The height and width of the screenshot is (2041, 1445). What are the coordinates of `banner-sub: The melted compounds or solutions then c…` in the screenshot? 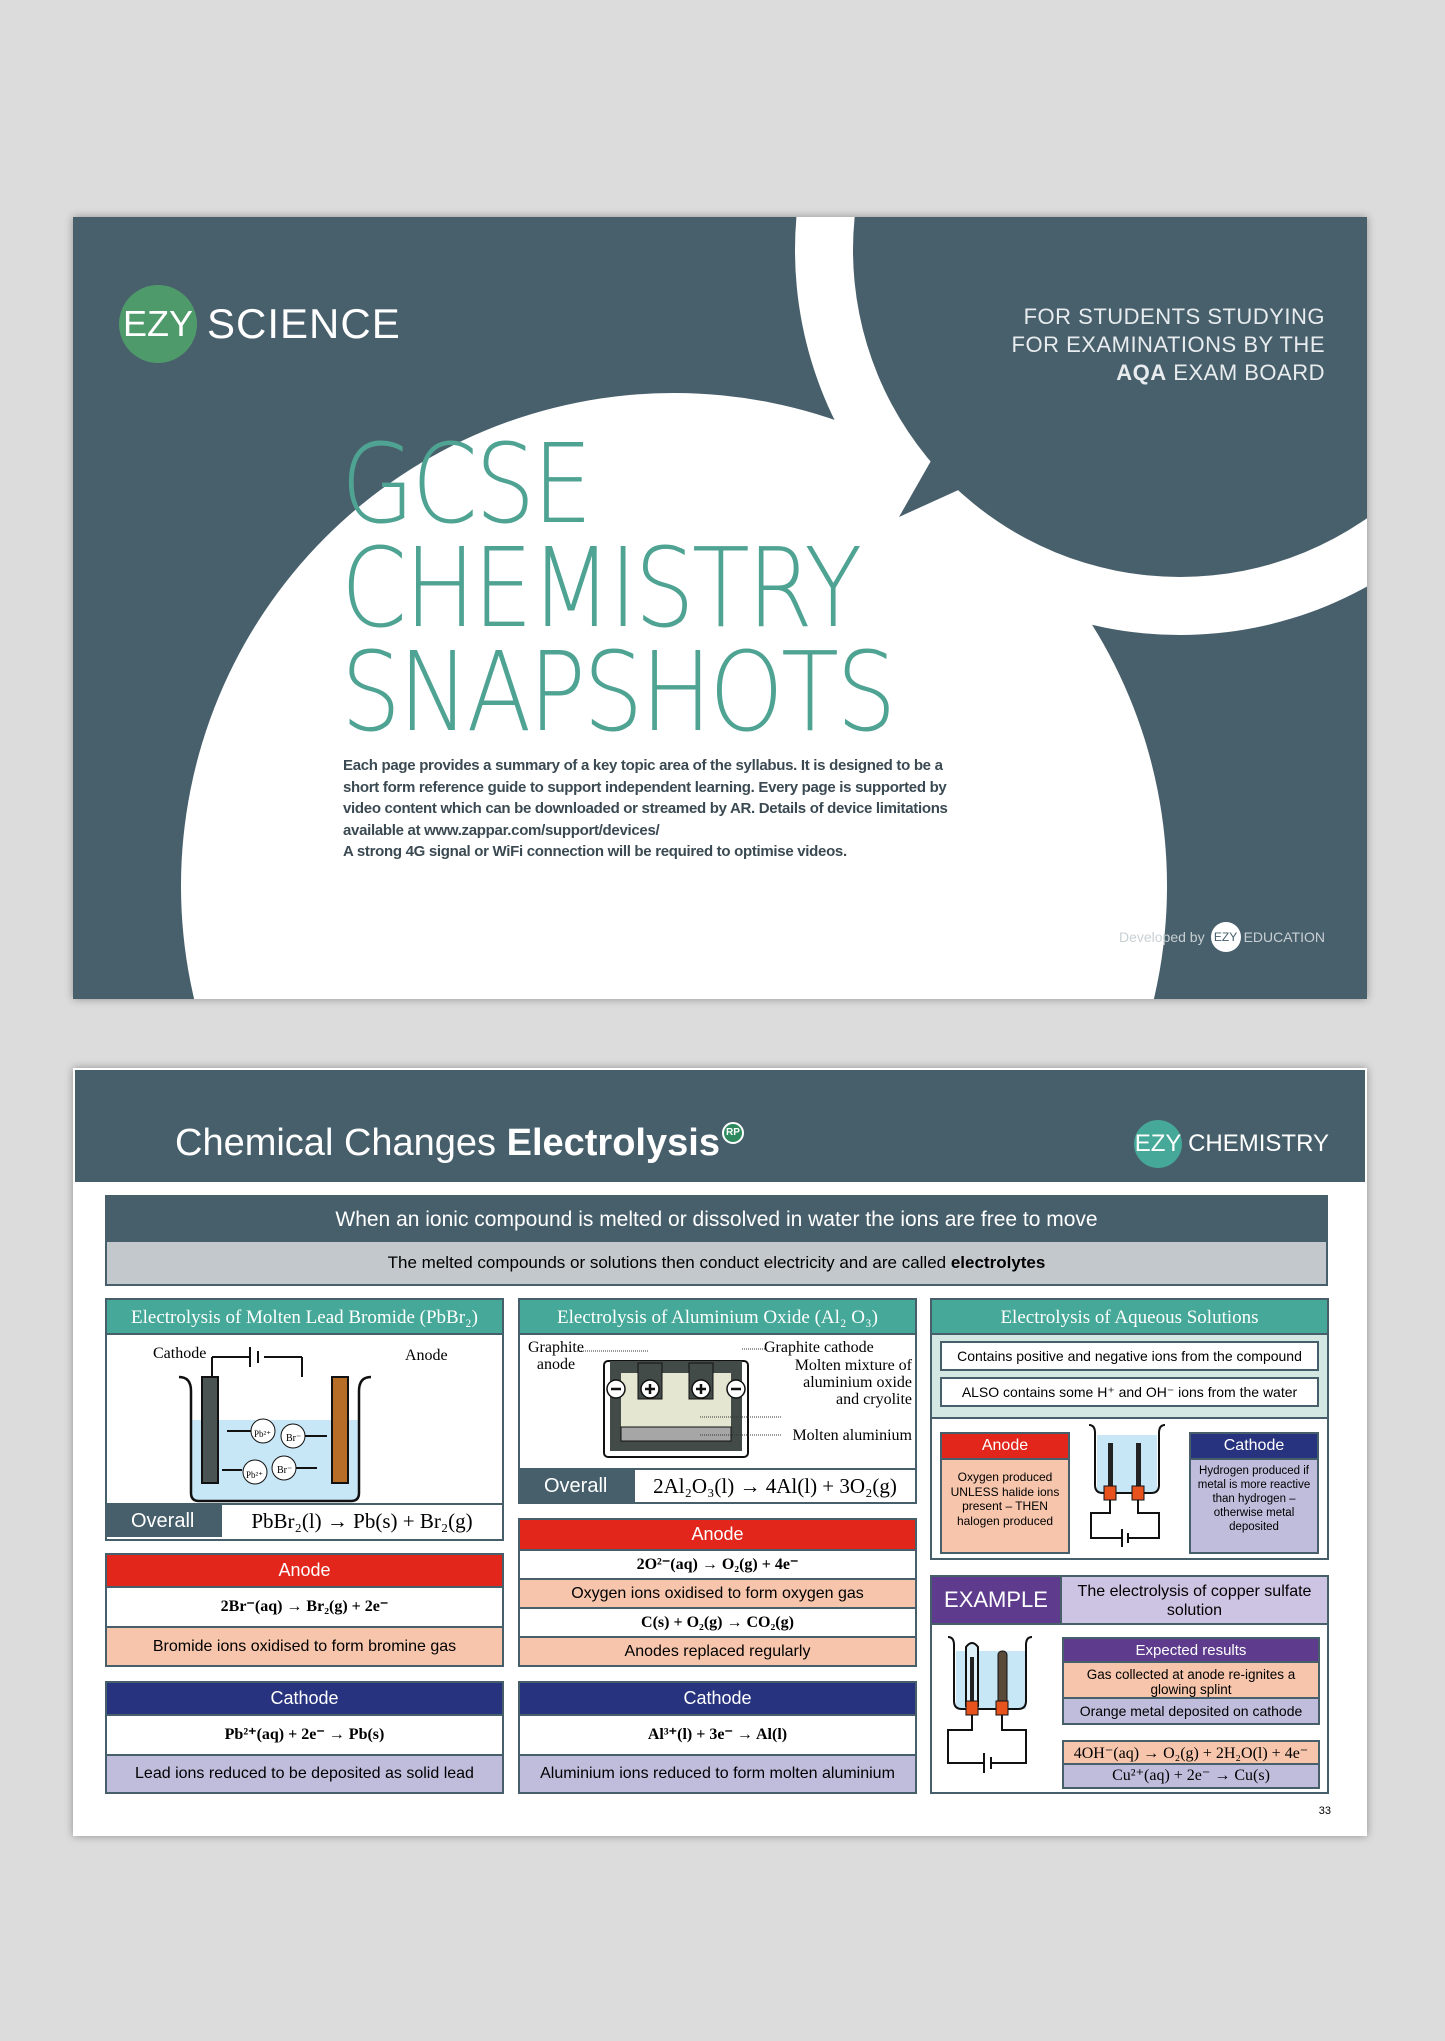 It's located at (716, 1263).